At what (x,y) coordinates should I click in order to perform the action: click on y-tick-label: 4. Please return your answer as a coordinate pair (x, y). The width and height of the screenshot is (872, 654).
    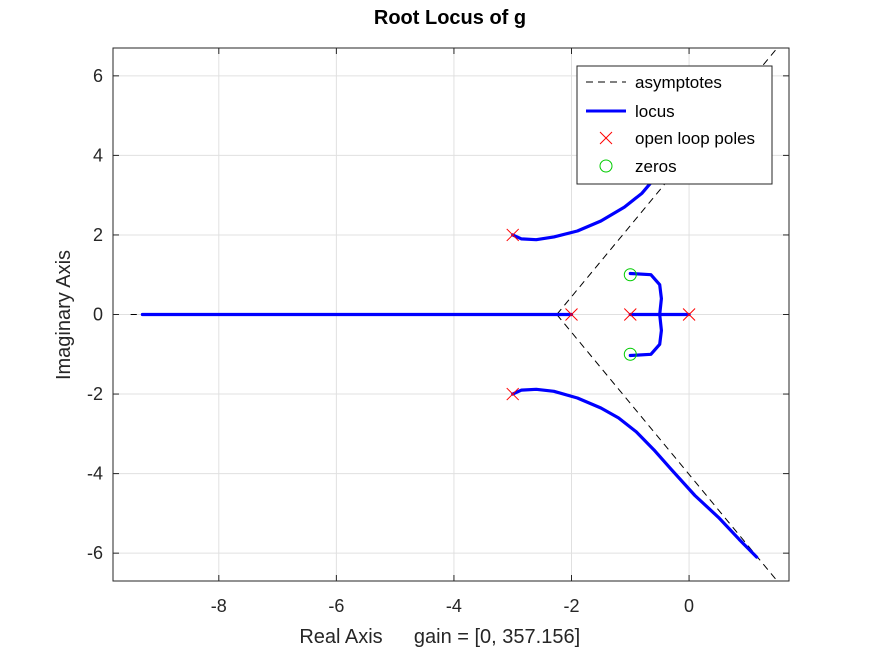
    Looking at the image, I should click on (98, 155).